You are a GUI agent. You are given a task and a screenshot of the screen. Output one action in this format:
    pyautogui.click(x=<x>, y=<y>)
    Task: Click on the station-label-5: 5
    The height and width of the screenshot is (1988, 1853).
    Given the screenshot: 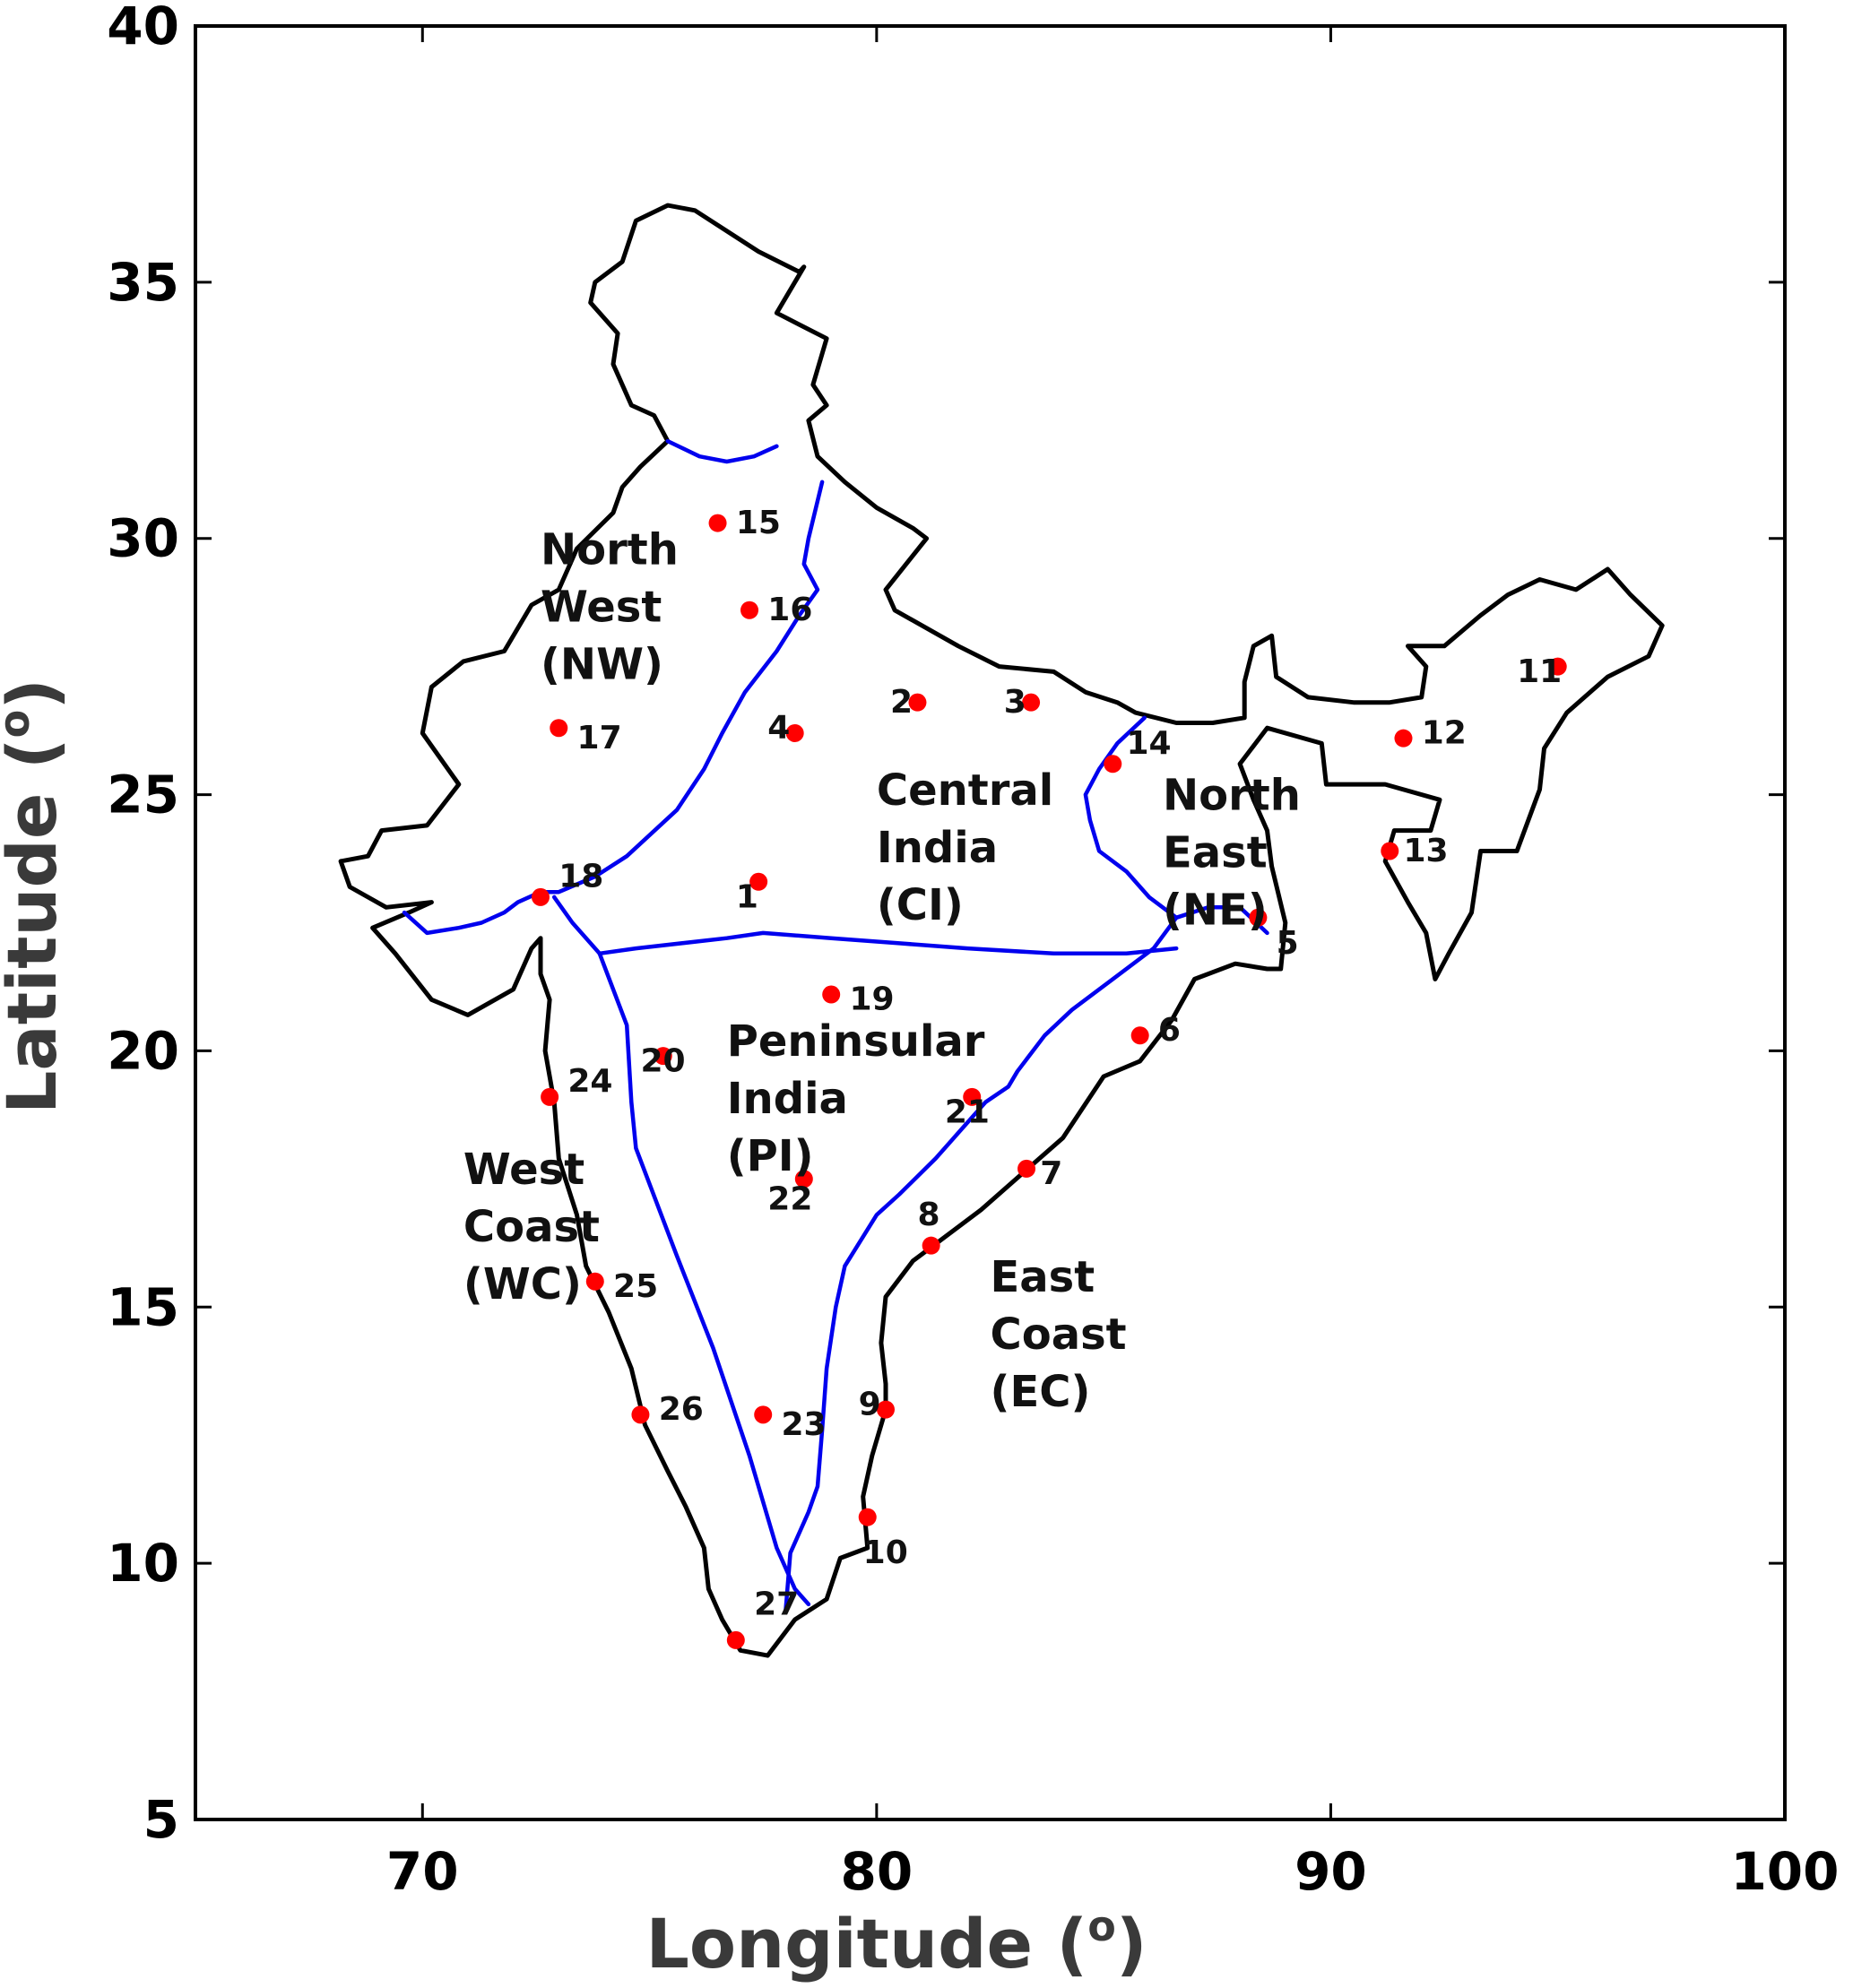 What is the action you would take?
    pyautogui.click(x=1288, y=943)
    